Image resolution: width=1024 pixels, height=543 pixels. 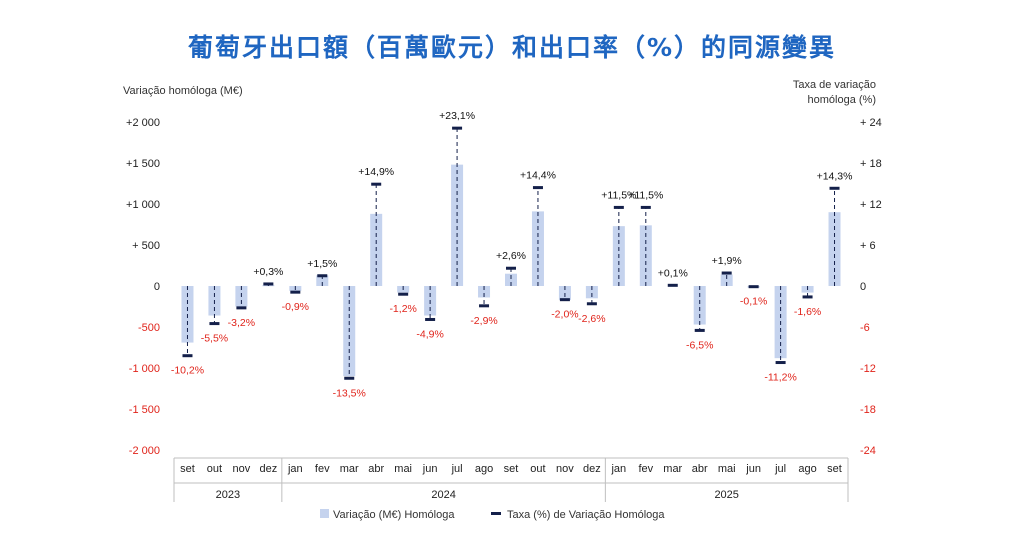 I want to click on rate-data-label: -13,5%, so click(x=349, y=393).